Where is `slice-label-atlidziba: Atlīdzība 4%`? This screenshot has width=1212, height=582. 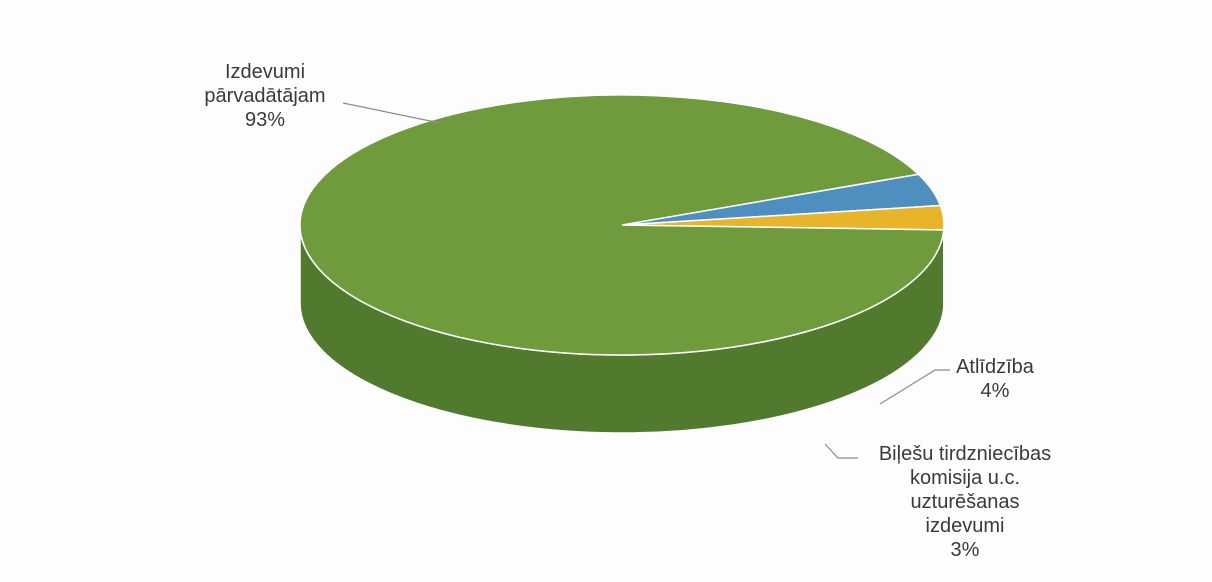 slice-label-atlidziba: Atlīdzība 4% is located at coordinates (995, 379).